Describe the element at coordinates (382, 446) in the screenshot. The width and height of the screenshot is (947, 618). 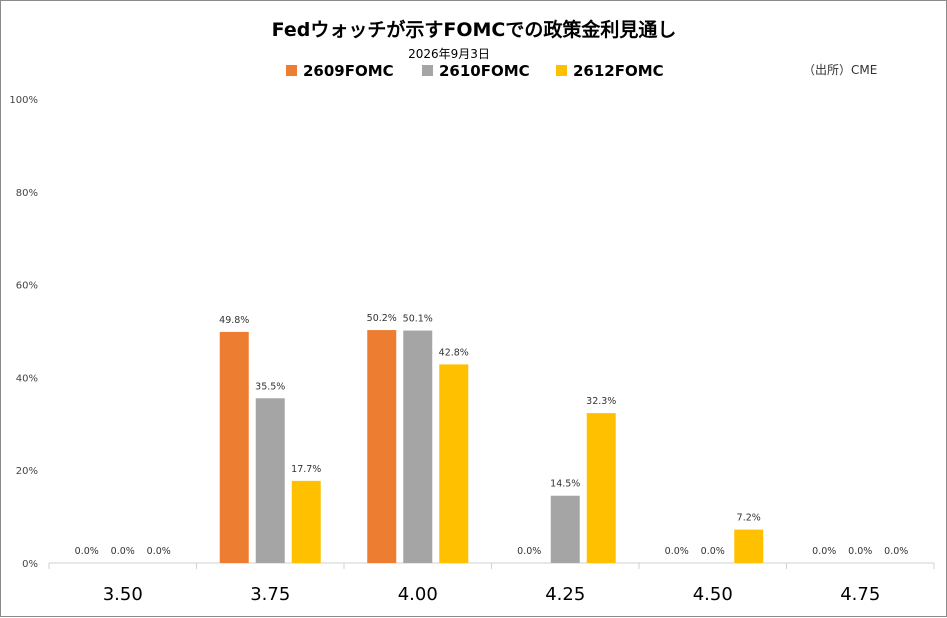
I see `bar-2609FOMC-4.00` at that location.